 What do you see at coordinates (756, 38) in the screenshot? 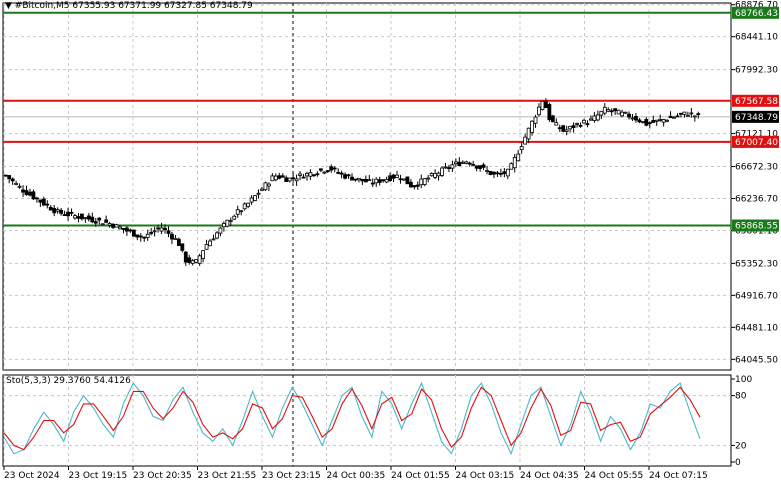
I see `price-tick-label: 68441.10` at bounding box center [756, 38].